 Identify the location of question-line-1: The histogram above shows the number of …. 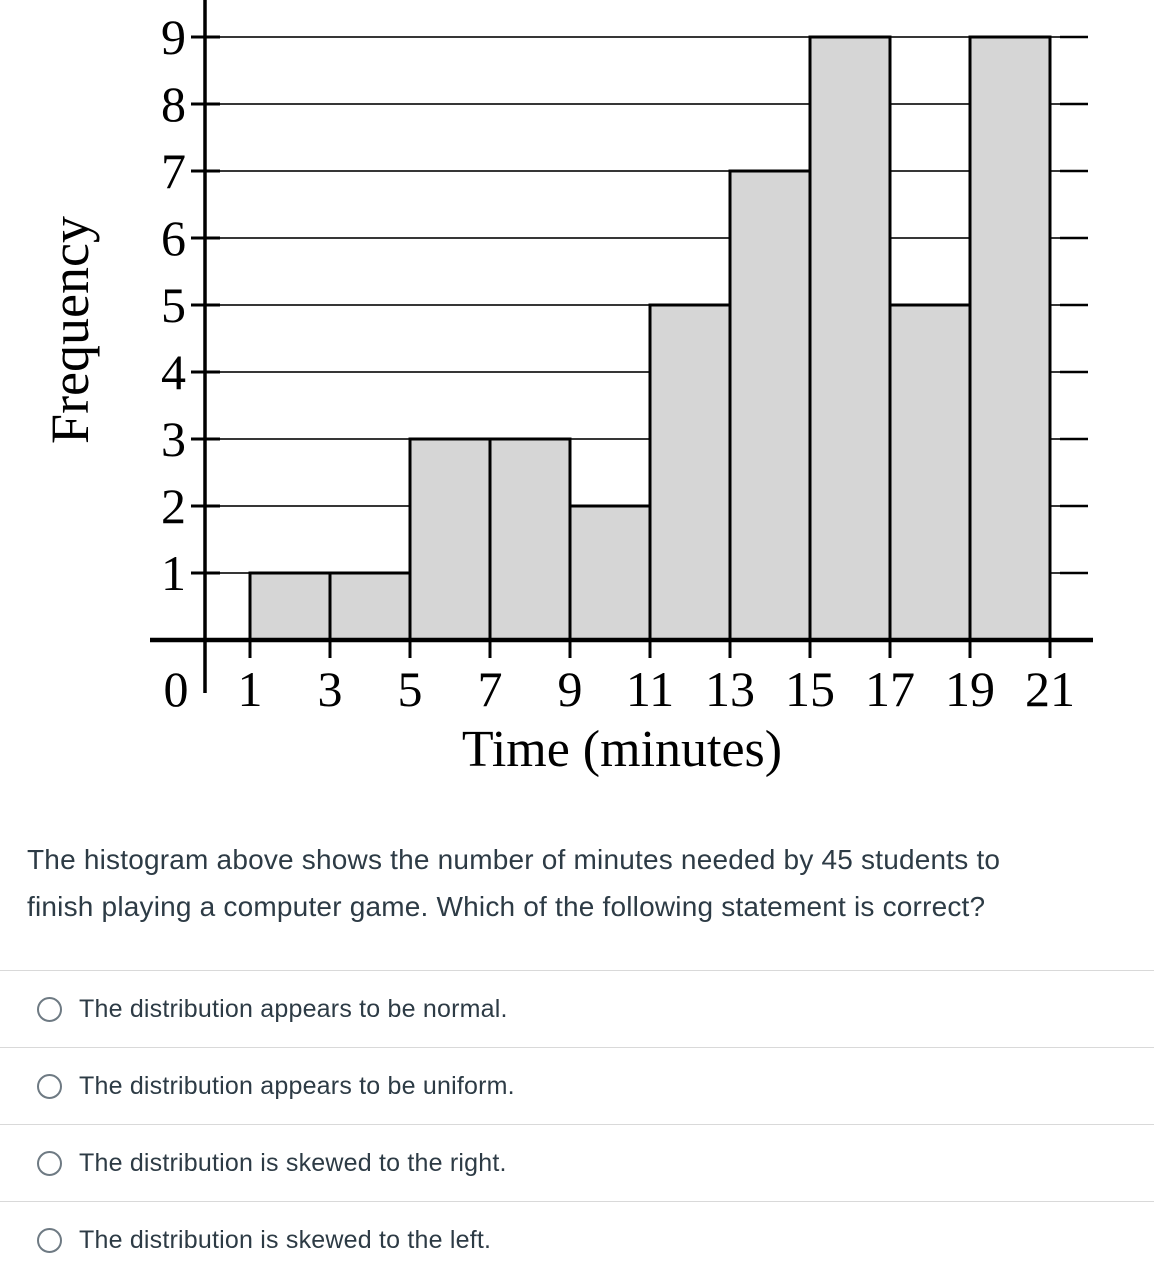
(514, 859).